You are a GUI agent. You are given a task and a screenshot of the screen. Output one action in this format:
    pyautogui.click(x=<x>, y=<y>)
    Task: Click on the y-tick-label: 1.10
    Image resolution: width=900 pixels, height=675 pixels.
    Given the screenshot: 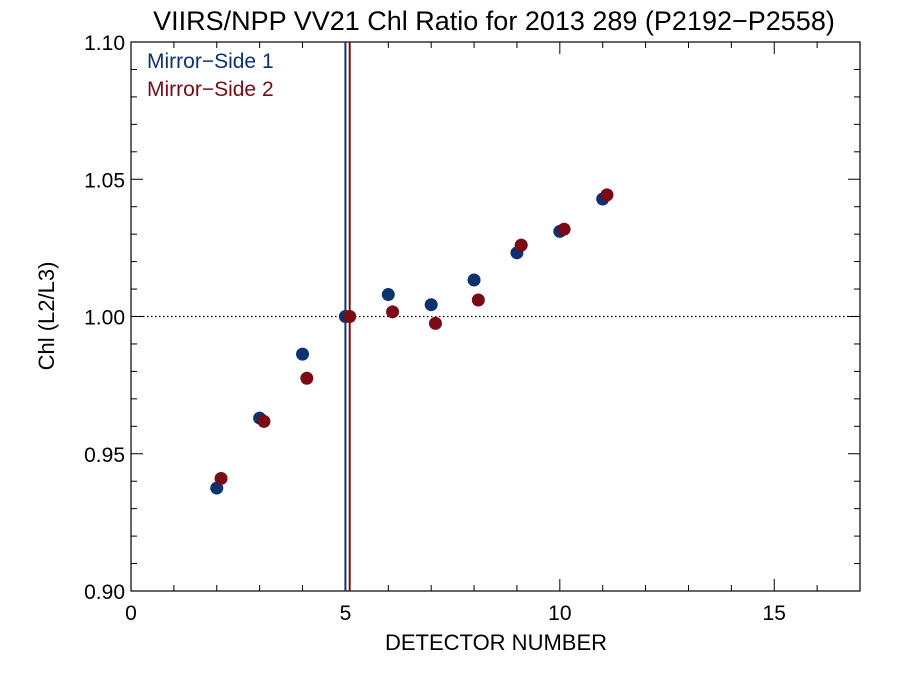 What is the action you would take?
    pyautogui.click(x=104, y=43)
    